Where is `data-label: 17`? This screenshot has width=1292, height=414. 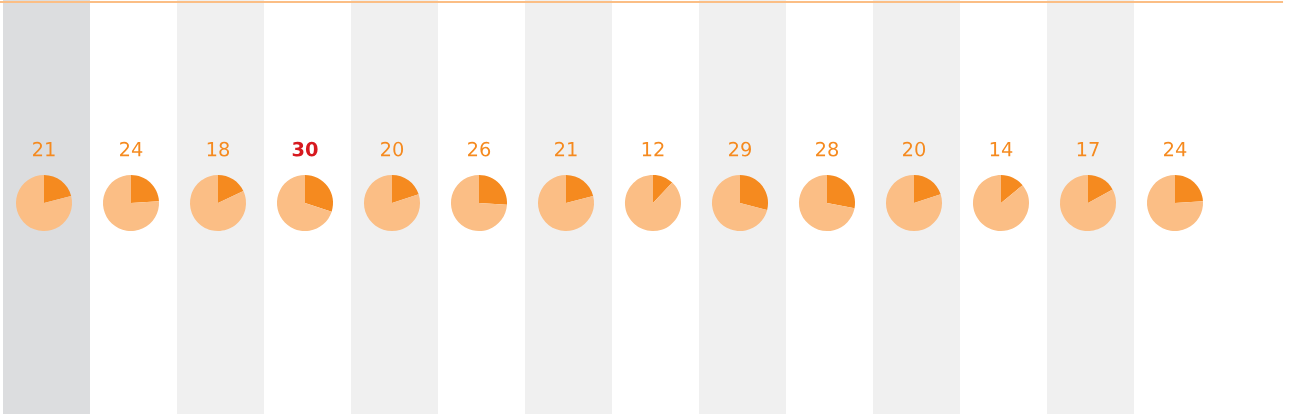 data-label: 17 is located at coordinates (1088, 149).